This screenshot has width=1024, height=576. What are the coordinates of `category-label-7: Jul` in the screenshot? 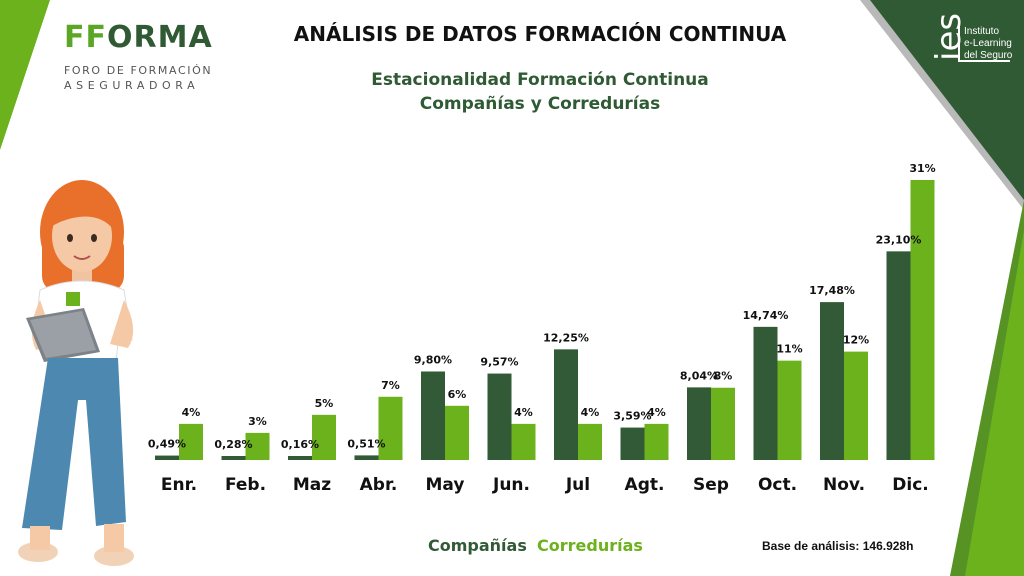 It's located at (577, 485).